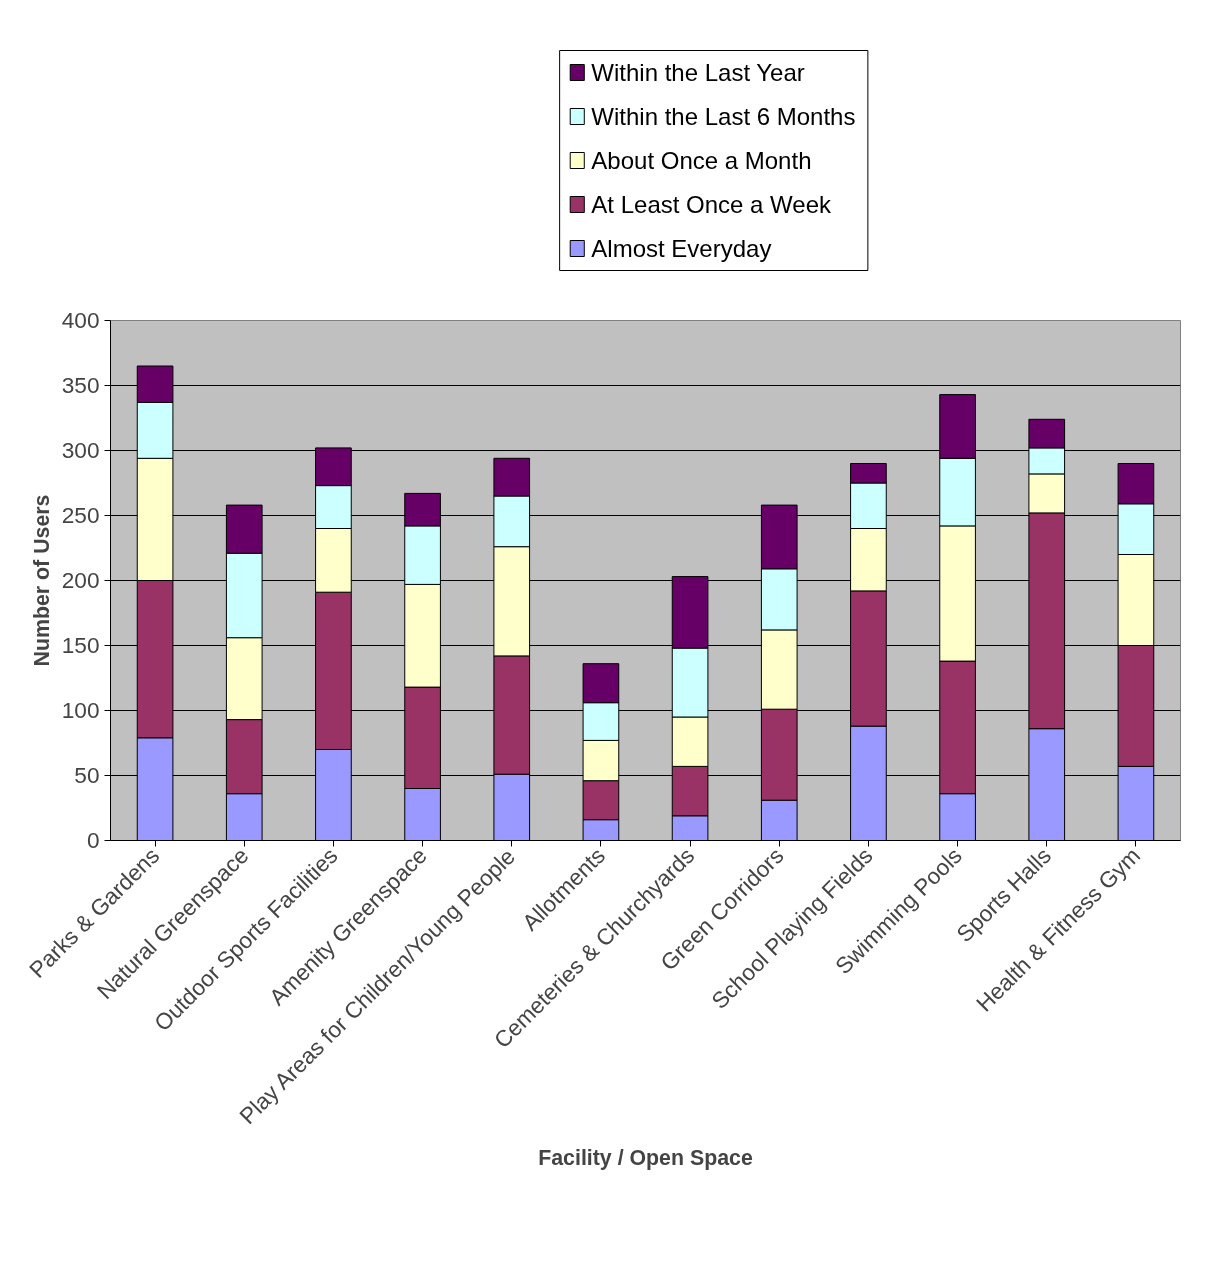 The width and height of the screenshot is (1221, 1281). What do you see at coordinates (712, 204) in the screenshot?
I see `legend-label: At Least Once a Week` at bounding box center [712, 204].